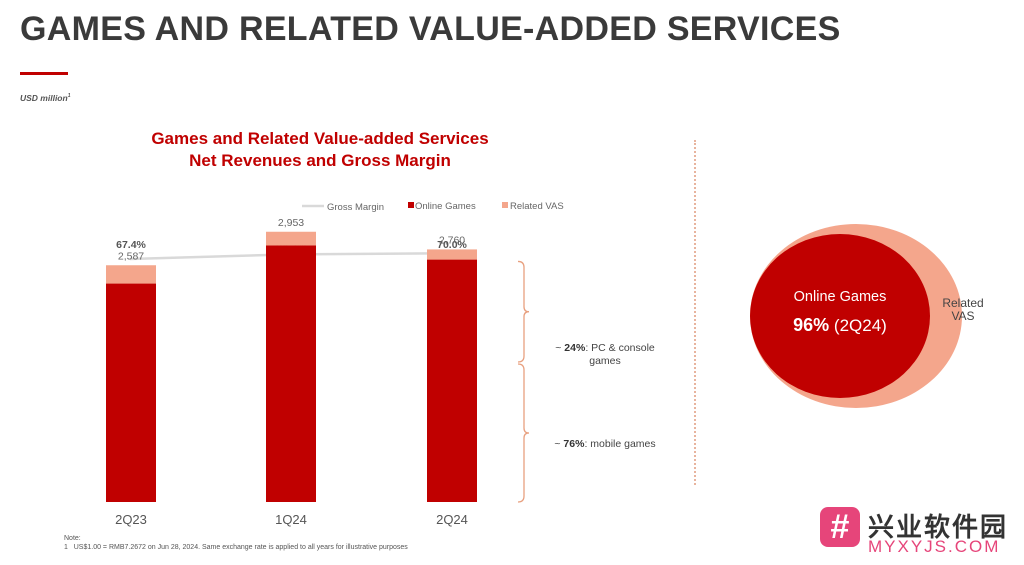  I want to click on annotation-mobile-value: 76%, so click(574, 444).